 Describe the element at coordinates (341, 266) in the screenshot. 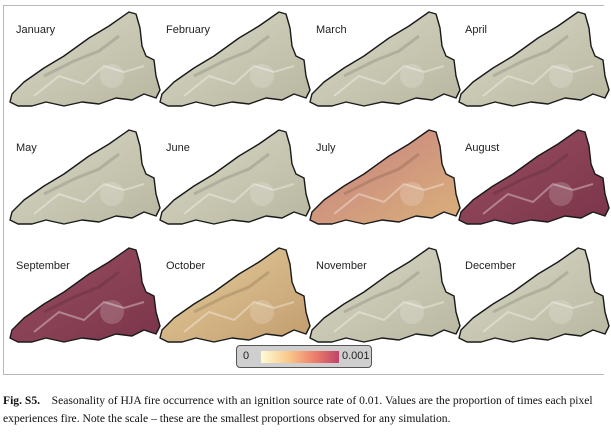

I see `panel-label: November` at that location.